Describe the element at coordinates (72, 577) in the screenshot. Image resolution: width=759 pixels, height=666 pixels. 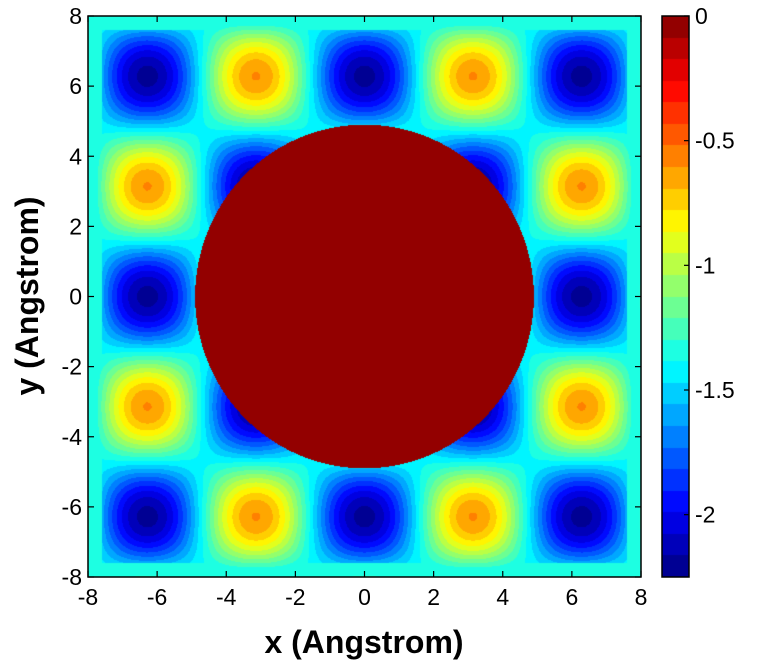
I see `y-tick-label: -8` at that location.